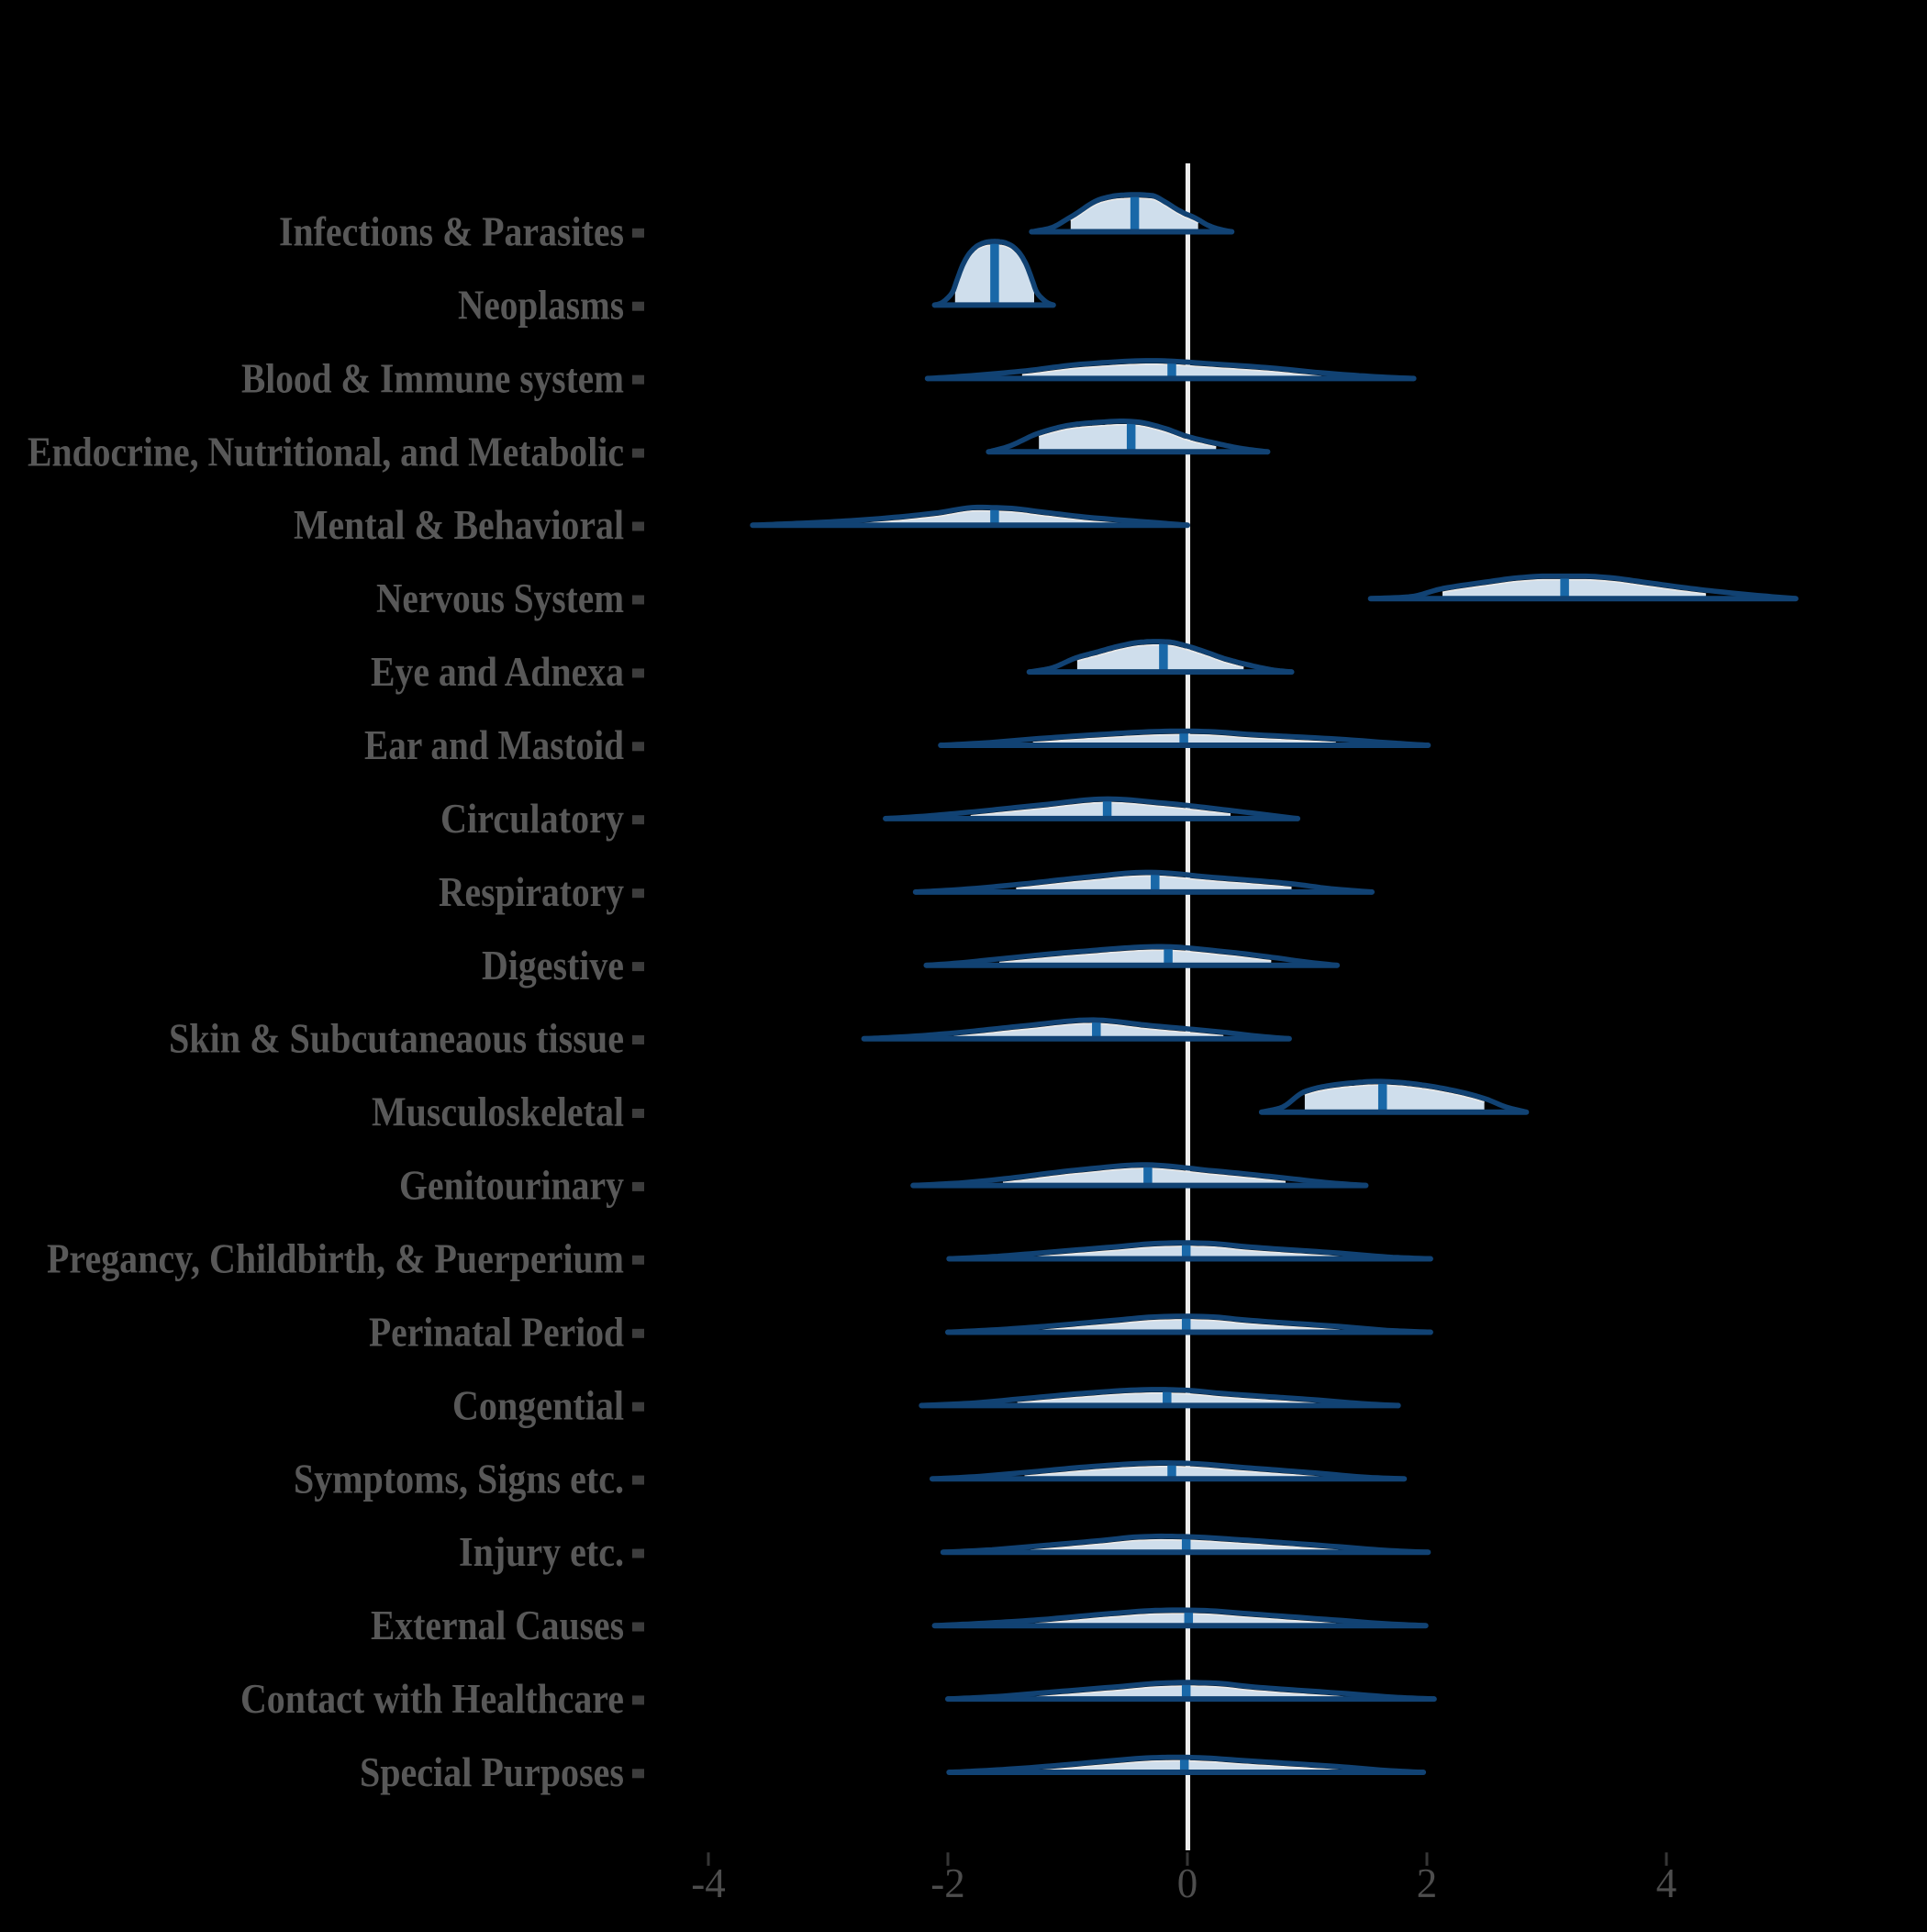 Image resolution: width=1927 pixels, height=1932 pixels. I want to click on svg-text: 2, so click(1427, 1883).